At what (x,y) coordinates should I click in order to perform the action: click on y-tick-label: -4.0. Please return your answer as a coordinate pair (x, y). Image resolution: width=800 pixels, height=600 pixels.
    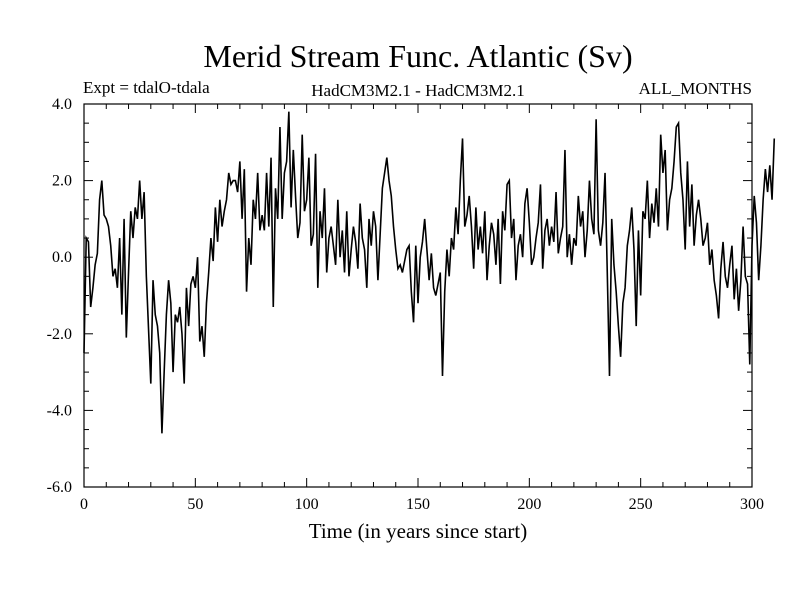
    Looking at the image, I should click on (59, 410).